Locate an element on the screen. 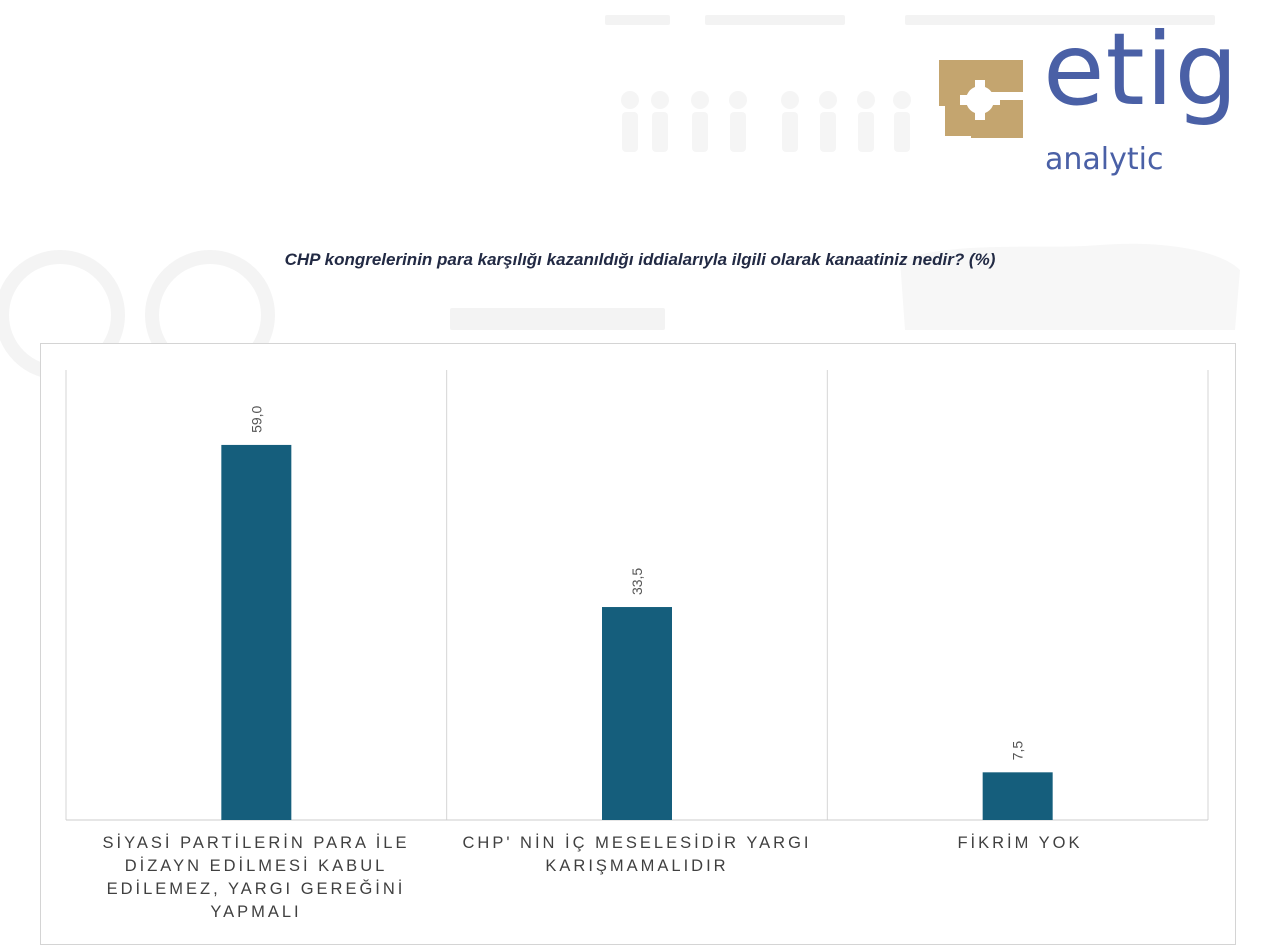 Image resolution: width=1280 pixels, height=945 pixels. logo-wordmark: etig is located at coordinates (1141, 69).